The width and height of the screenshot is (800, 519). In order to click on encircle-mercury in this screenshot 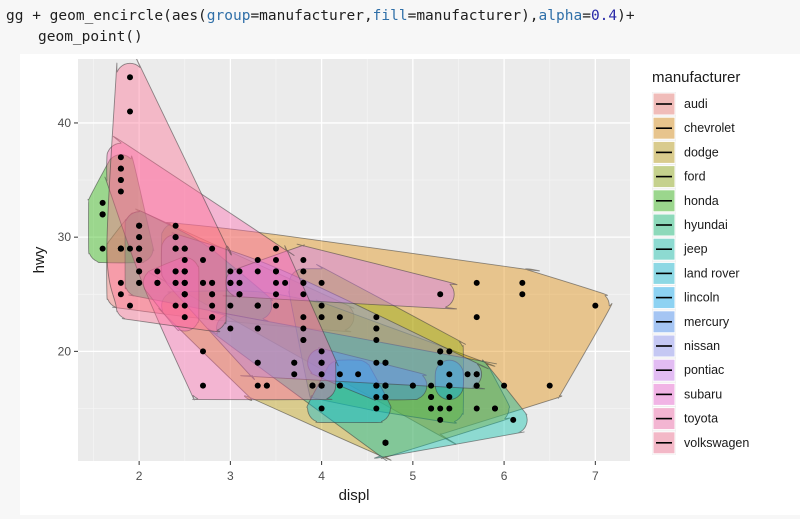, I will do `click(367, 374)`.